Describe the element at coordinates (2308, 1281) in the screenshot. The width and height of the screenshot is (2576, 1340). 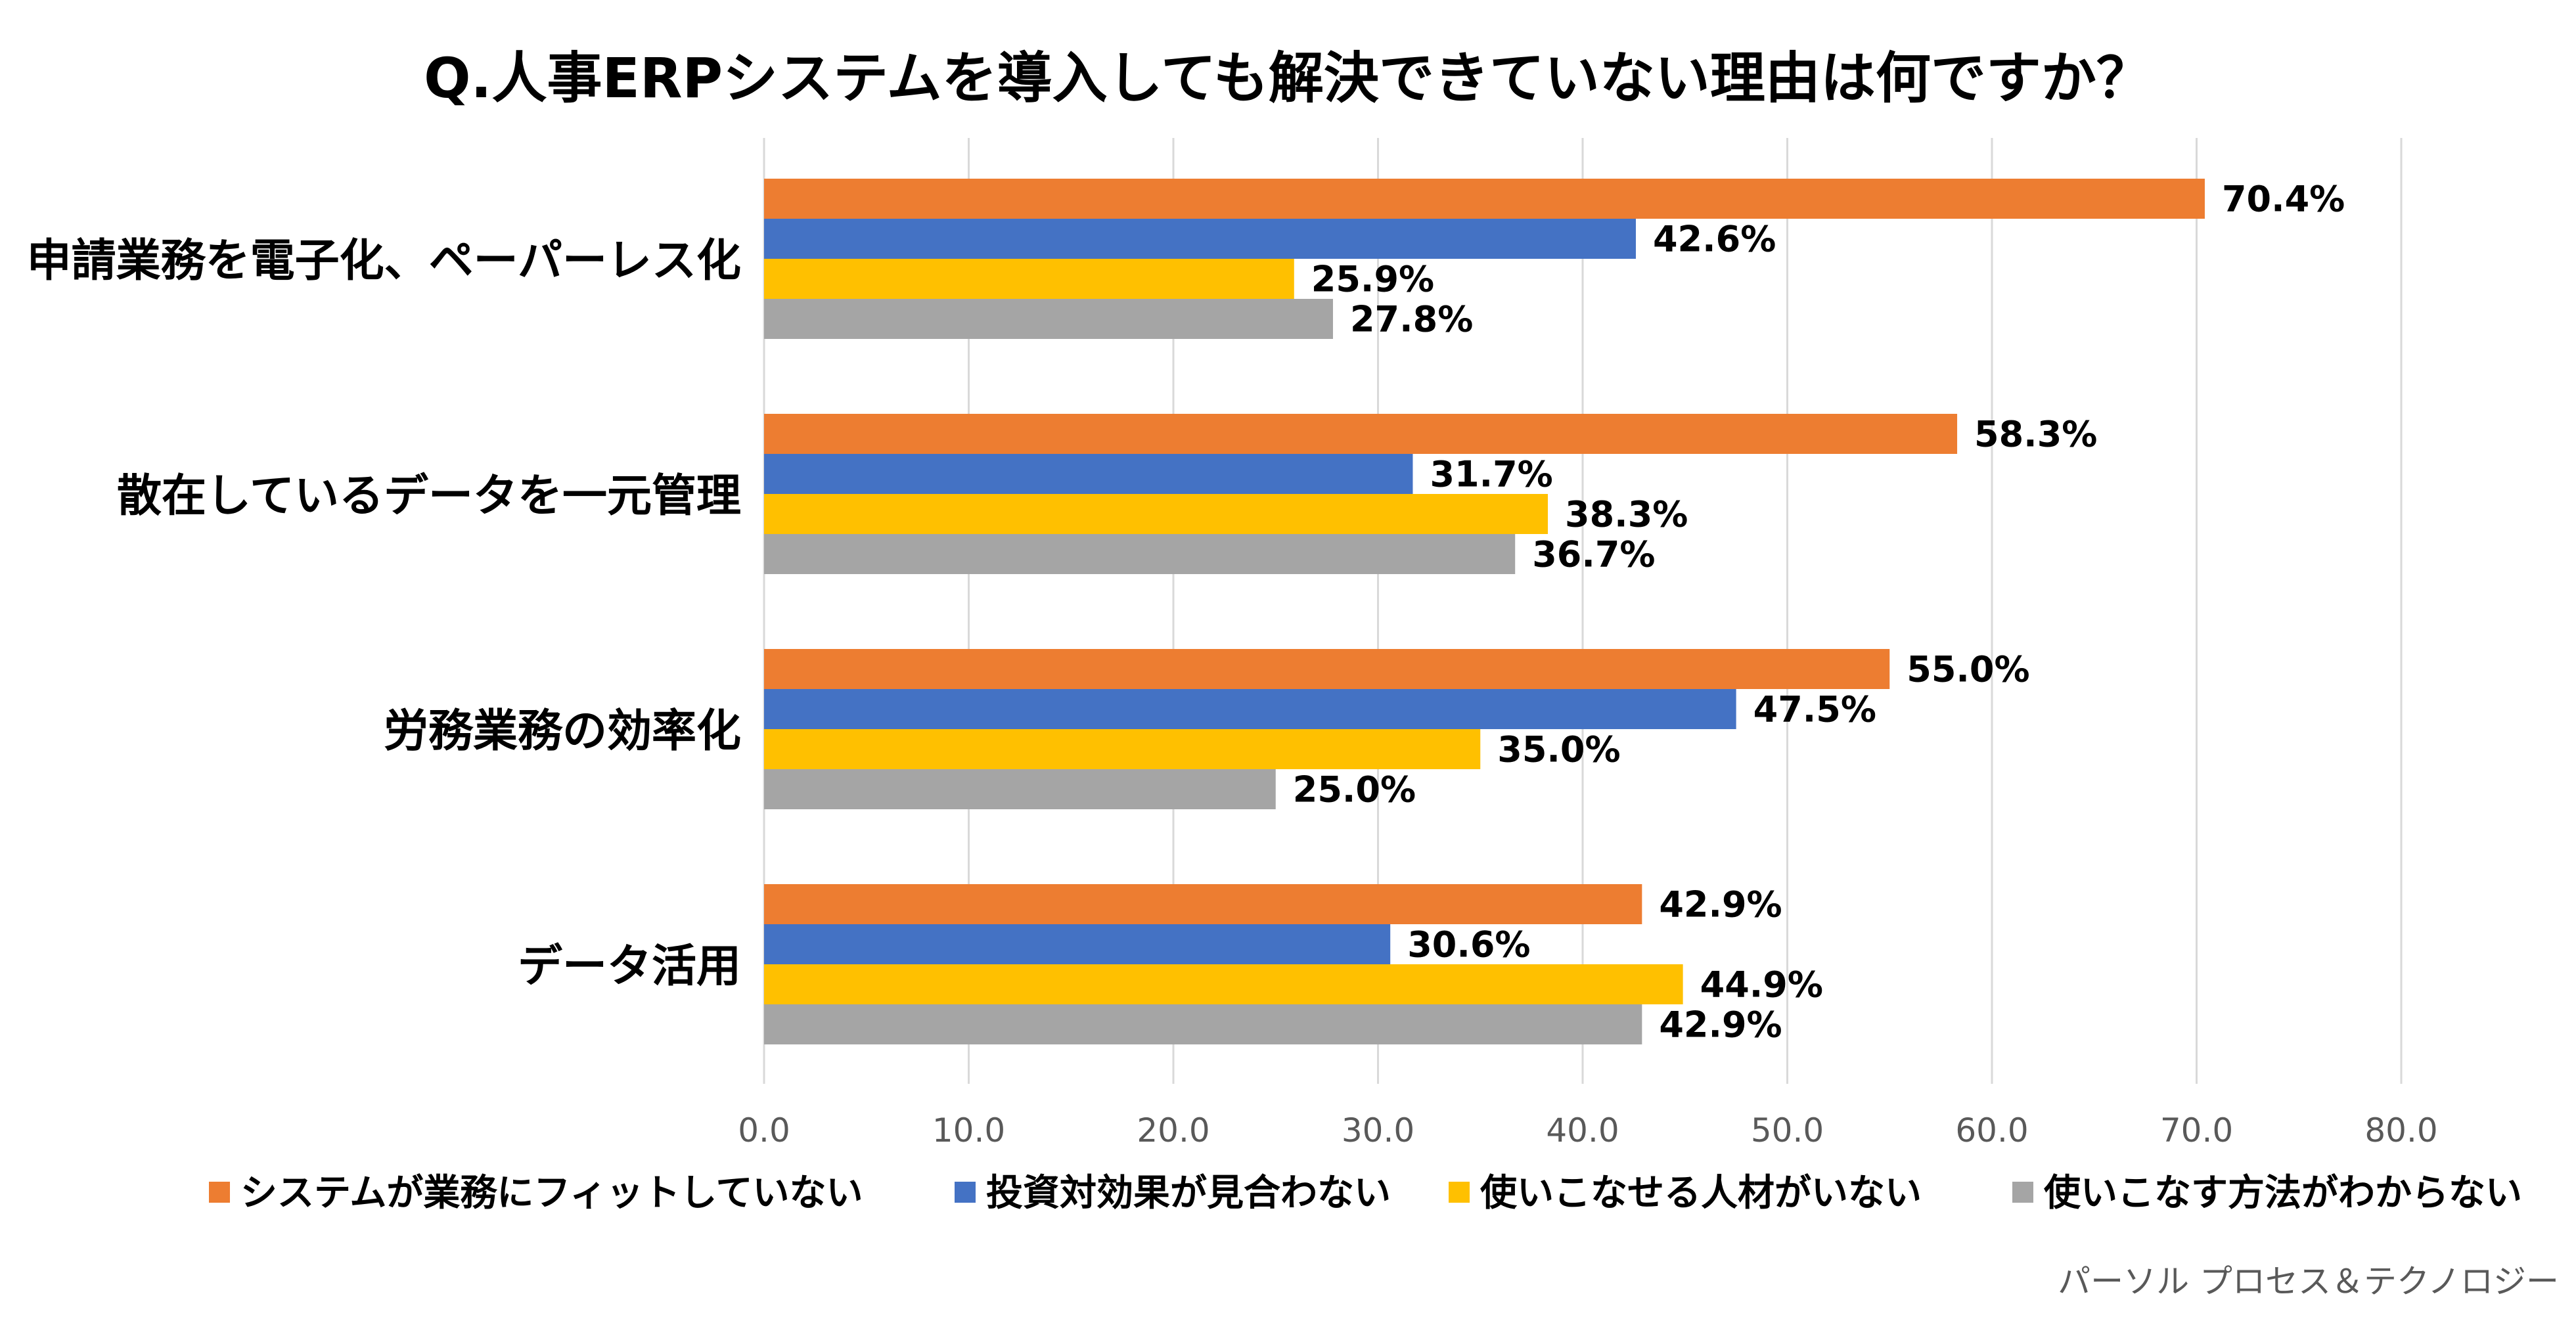
I see `source-credit: パーソル プロセス＆テクノロジー` at that location.